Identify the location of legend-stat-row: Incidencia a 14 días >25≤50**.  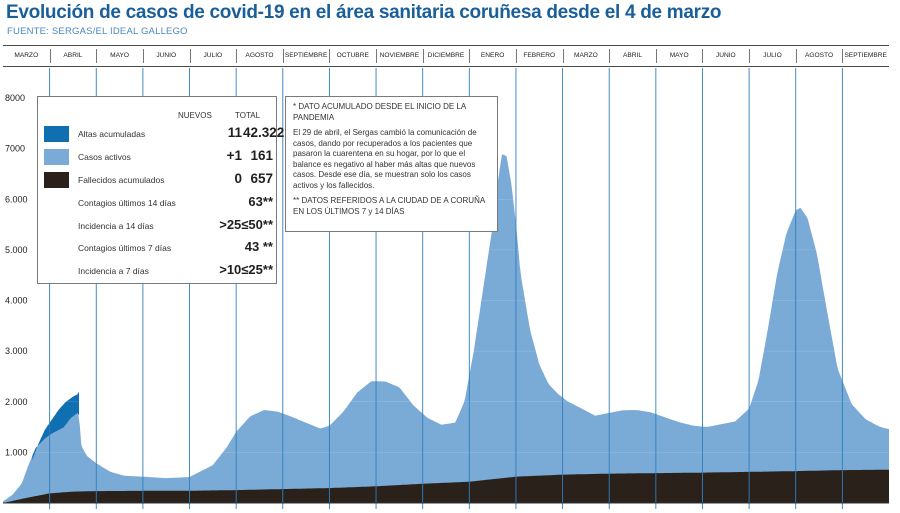
(158, 226).